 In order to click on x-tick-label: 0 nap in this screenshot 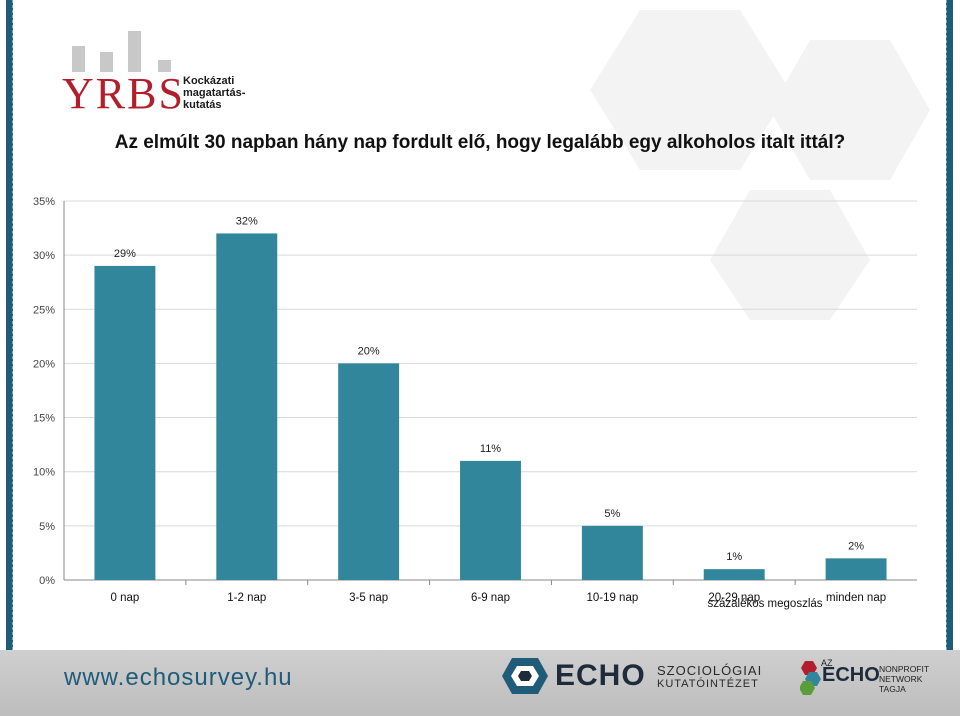, I will do `click(125, 598)`.